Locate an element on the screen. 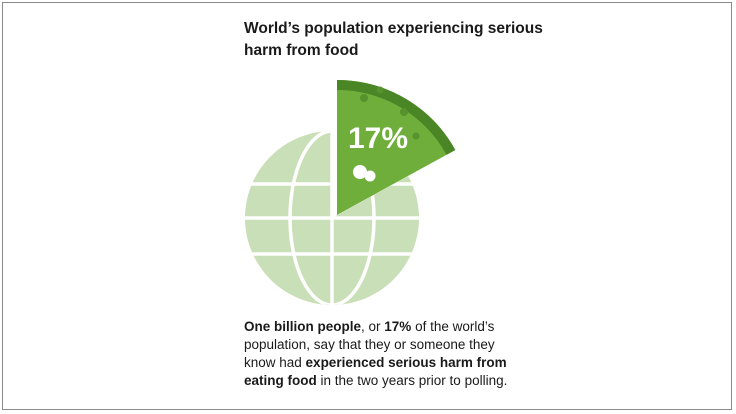 The image size is (736, 414). pizza-slice-icon is located at coordinates (396, 147).